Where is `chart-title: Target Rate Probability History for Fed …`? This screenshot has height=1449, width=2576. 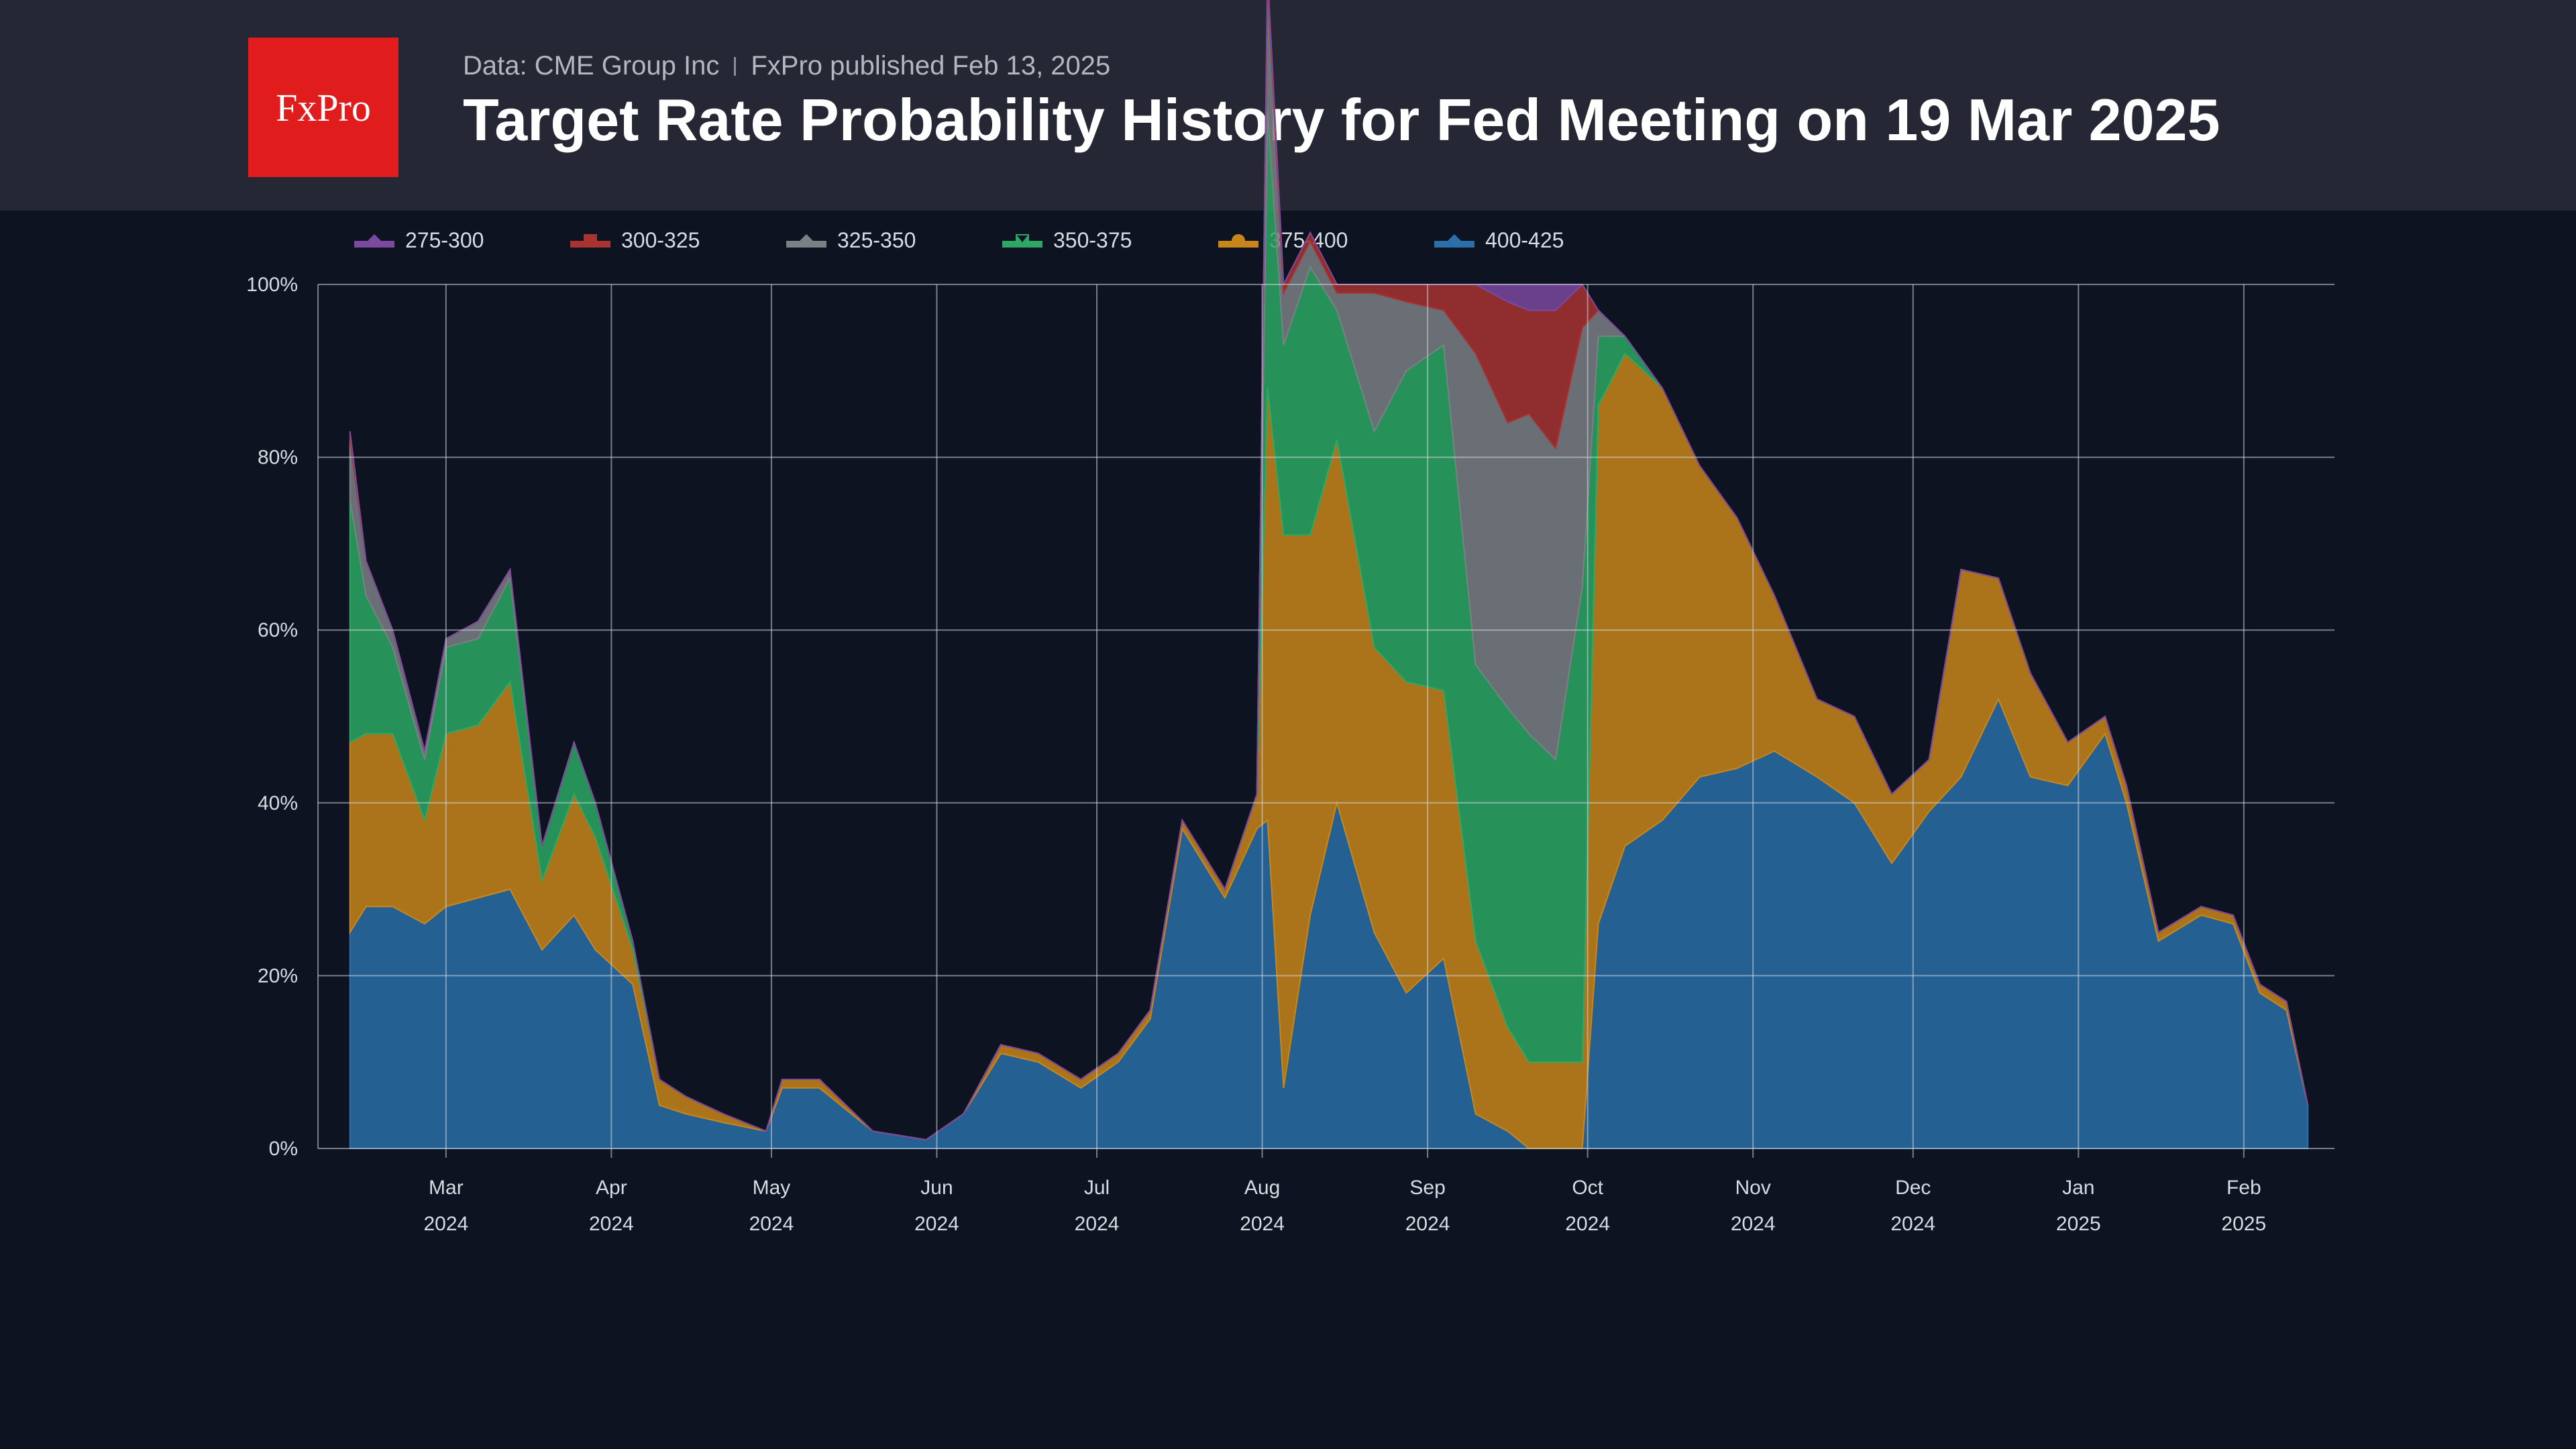
chart-title: Target Rate Probability History for Fed … is located at coordinates (1341, 120).